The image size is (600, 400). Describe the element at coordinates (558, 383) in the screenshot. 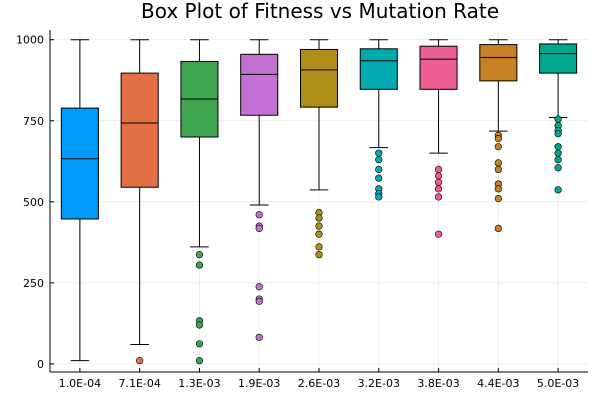

I see `x-tick-label: 5.0E-03` at that location.